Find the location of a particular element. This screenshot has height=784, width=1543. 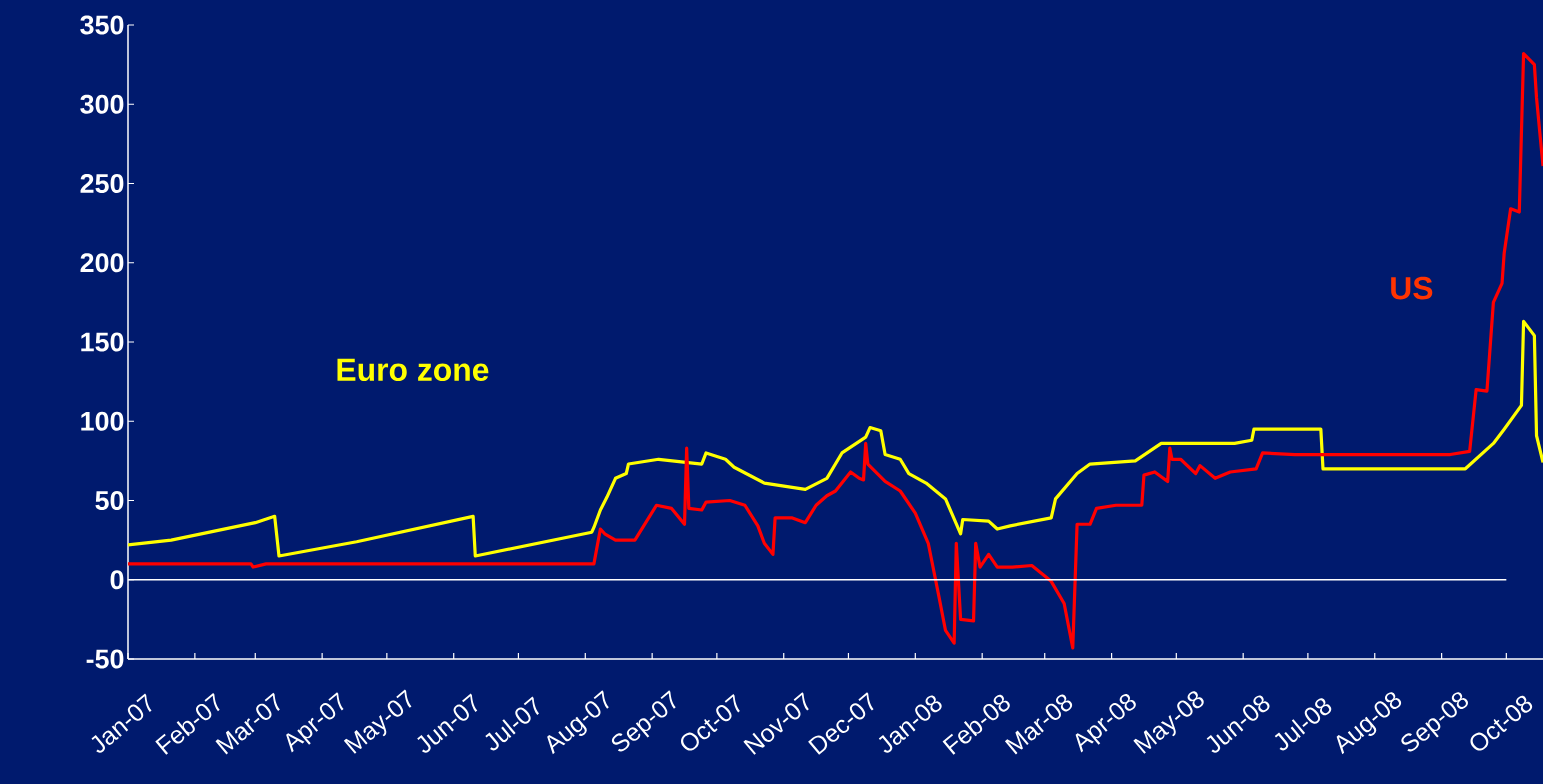

y-tick-label: 250 is located at coordinates (102, 183).